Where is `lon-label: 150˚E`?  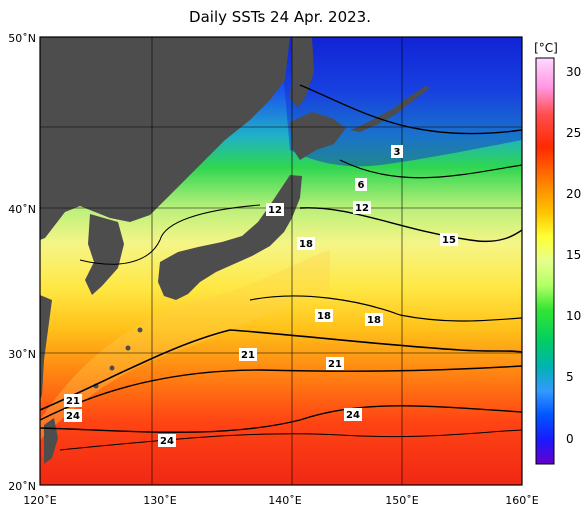
lon-label: 150˚E is located at coordinates (401, 500).